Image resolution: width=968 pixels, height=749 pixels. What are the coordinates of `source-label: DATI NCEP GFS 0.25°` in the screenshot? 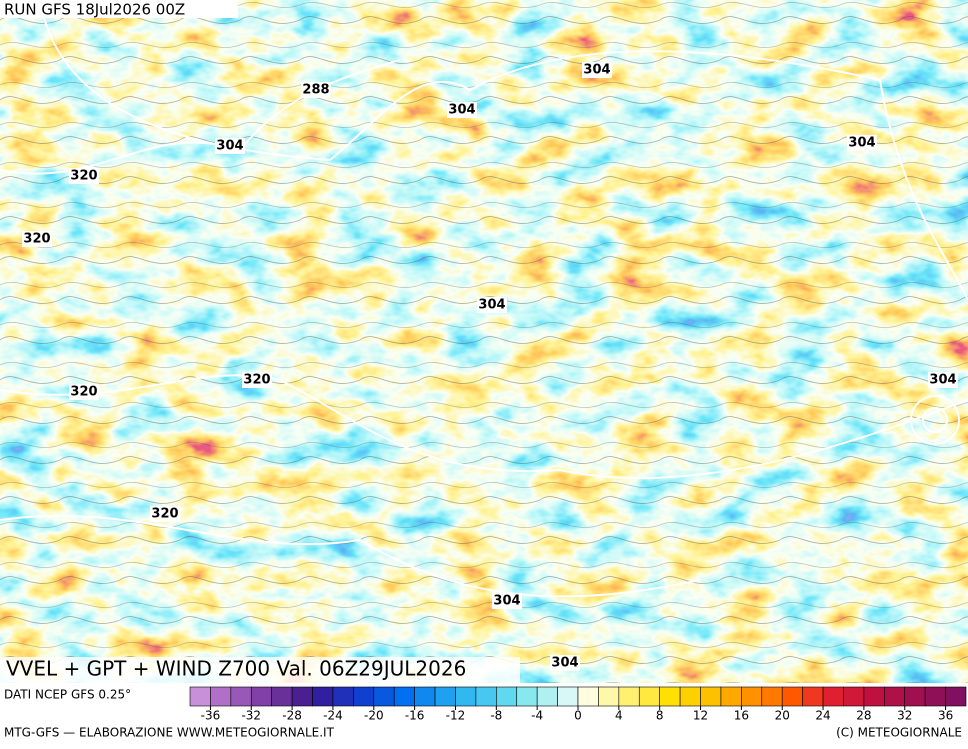 It's located at (67, 695).